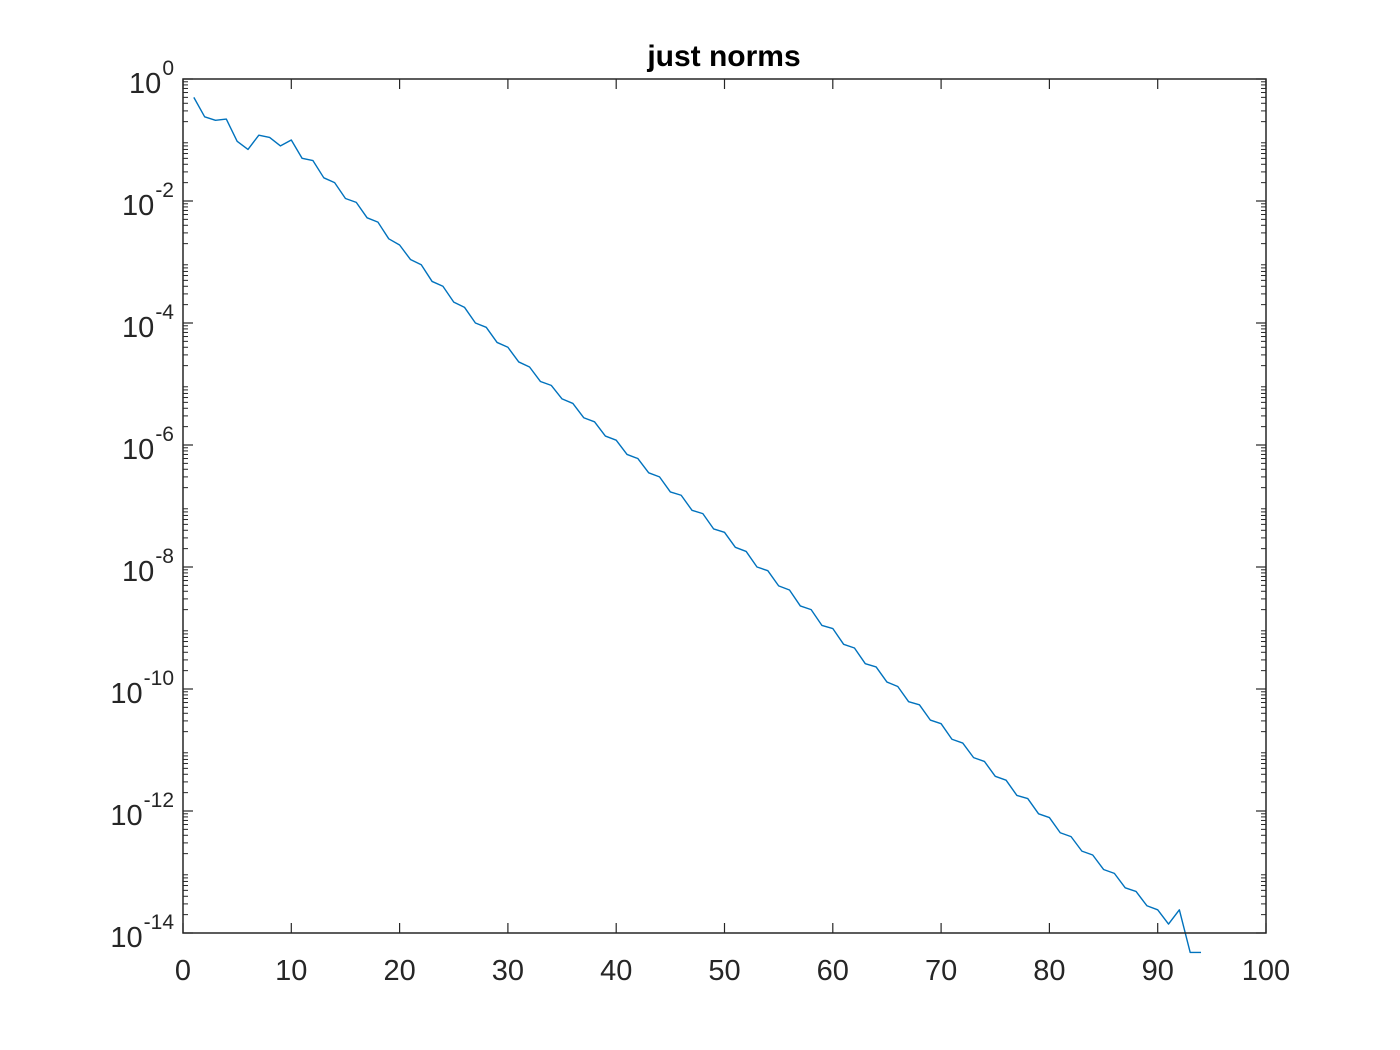 The width and height of the screenshot is (1400, 1050). I want to click on x-tick-label: 30, so click(508, 971).